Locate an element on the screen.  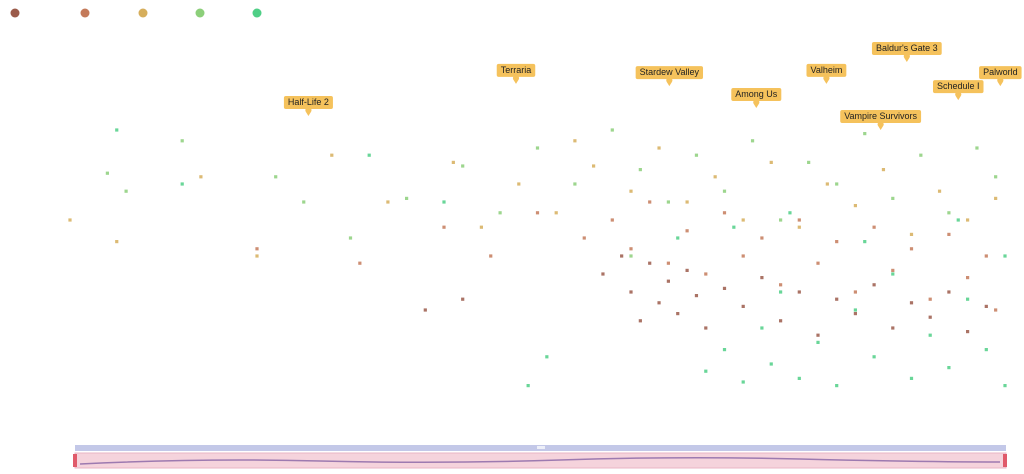
data-zoom is located at coordinates (540, 457).